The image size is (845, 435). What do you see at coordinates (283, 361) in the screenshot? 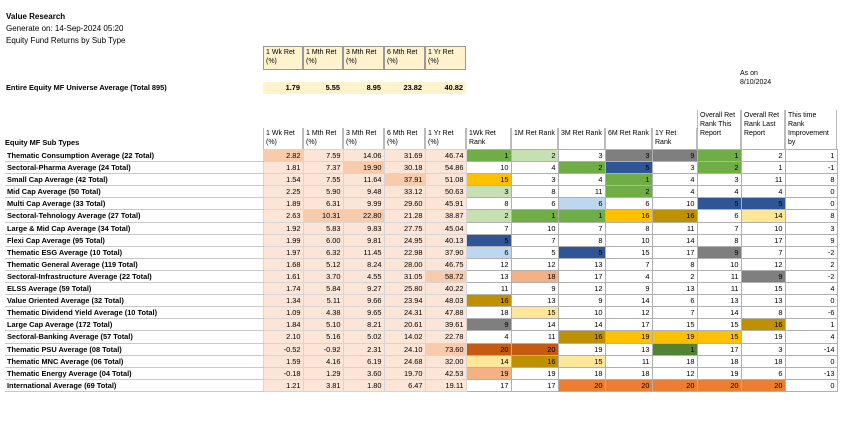
I see `return-cell: 1.59` at bounding box center [283, 361].